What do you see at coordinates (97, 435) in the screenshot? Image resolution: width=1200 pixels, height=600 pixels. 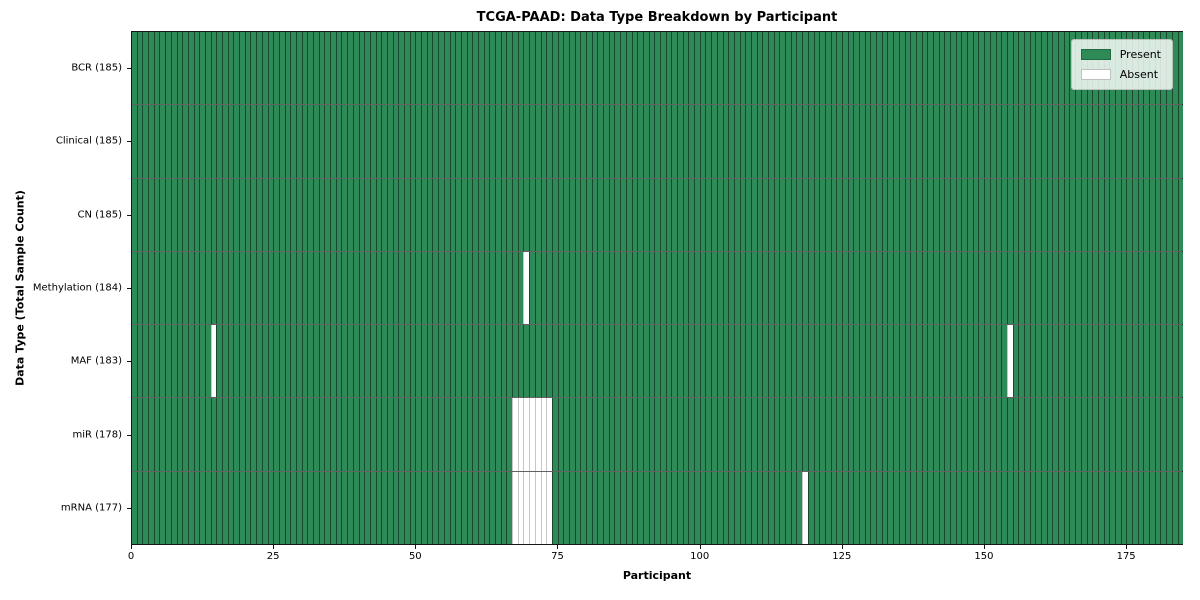 I see `y-tick-label-mir: miR (178)` at bounding box center [97, 435].